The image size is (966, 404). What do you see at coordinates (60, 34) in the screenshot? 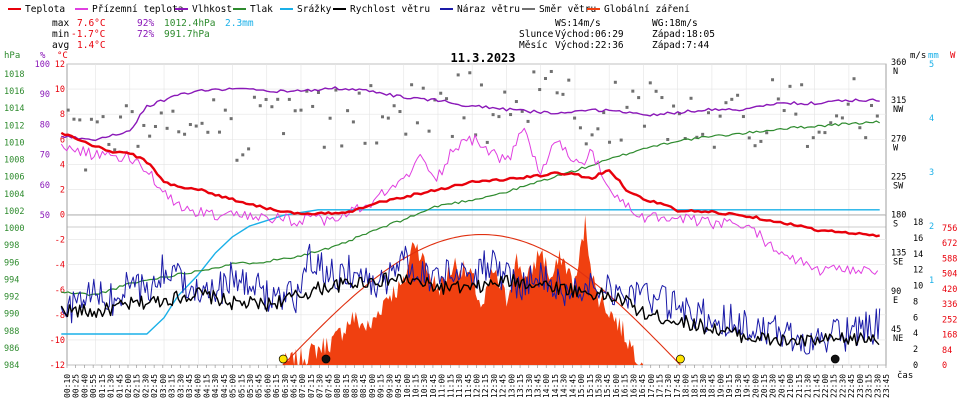
I see `stats-min-label: min` at bounding box center [60, 34].